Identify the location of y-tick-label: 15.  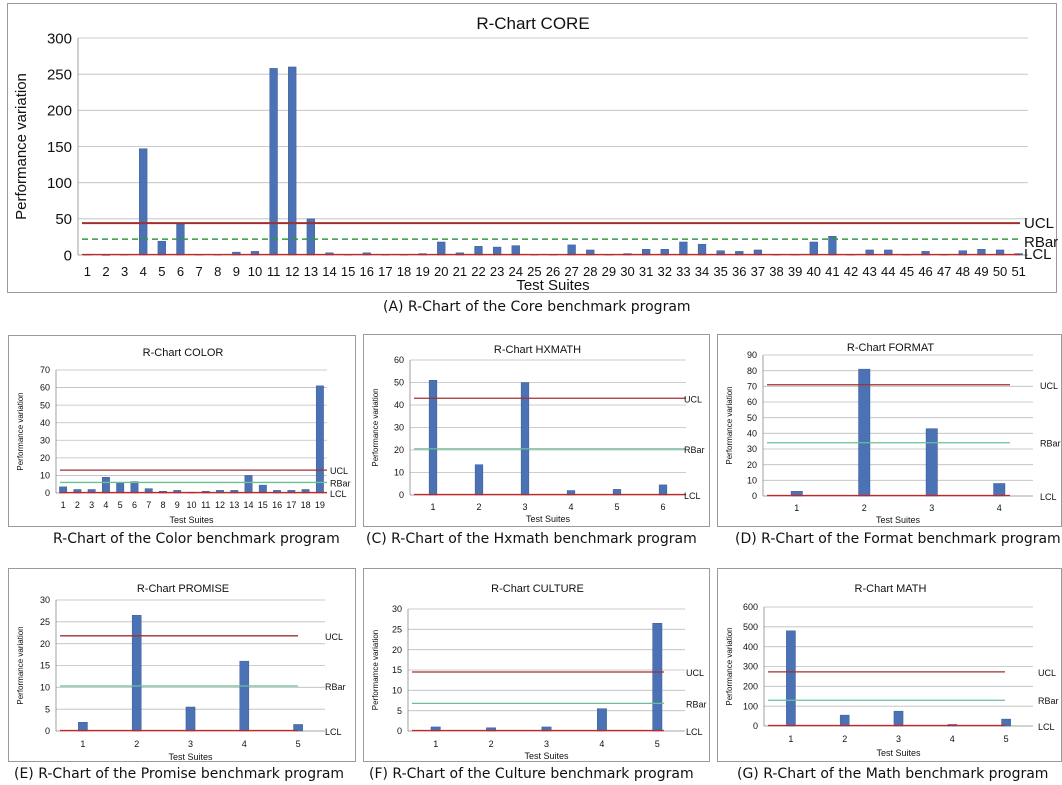
(397, 670).